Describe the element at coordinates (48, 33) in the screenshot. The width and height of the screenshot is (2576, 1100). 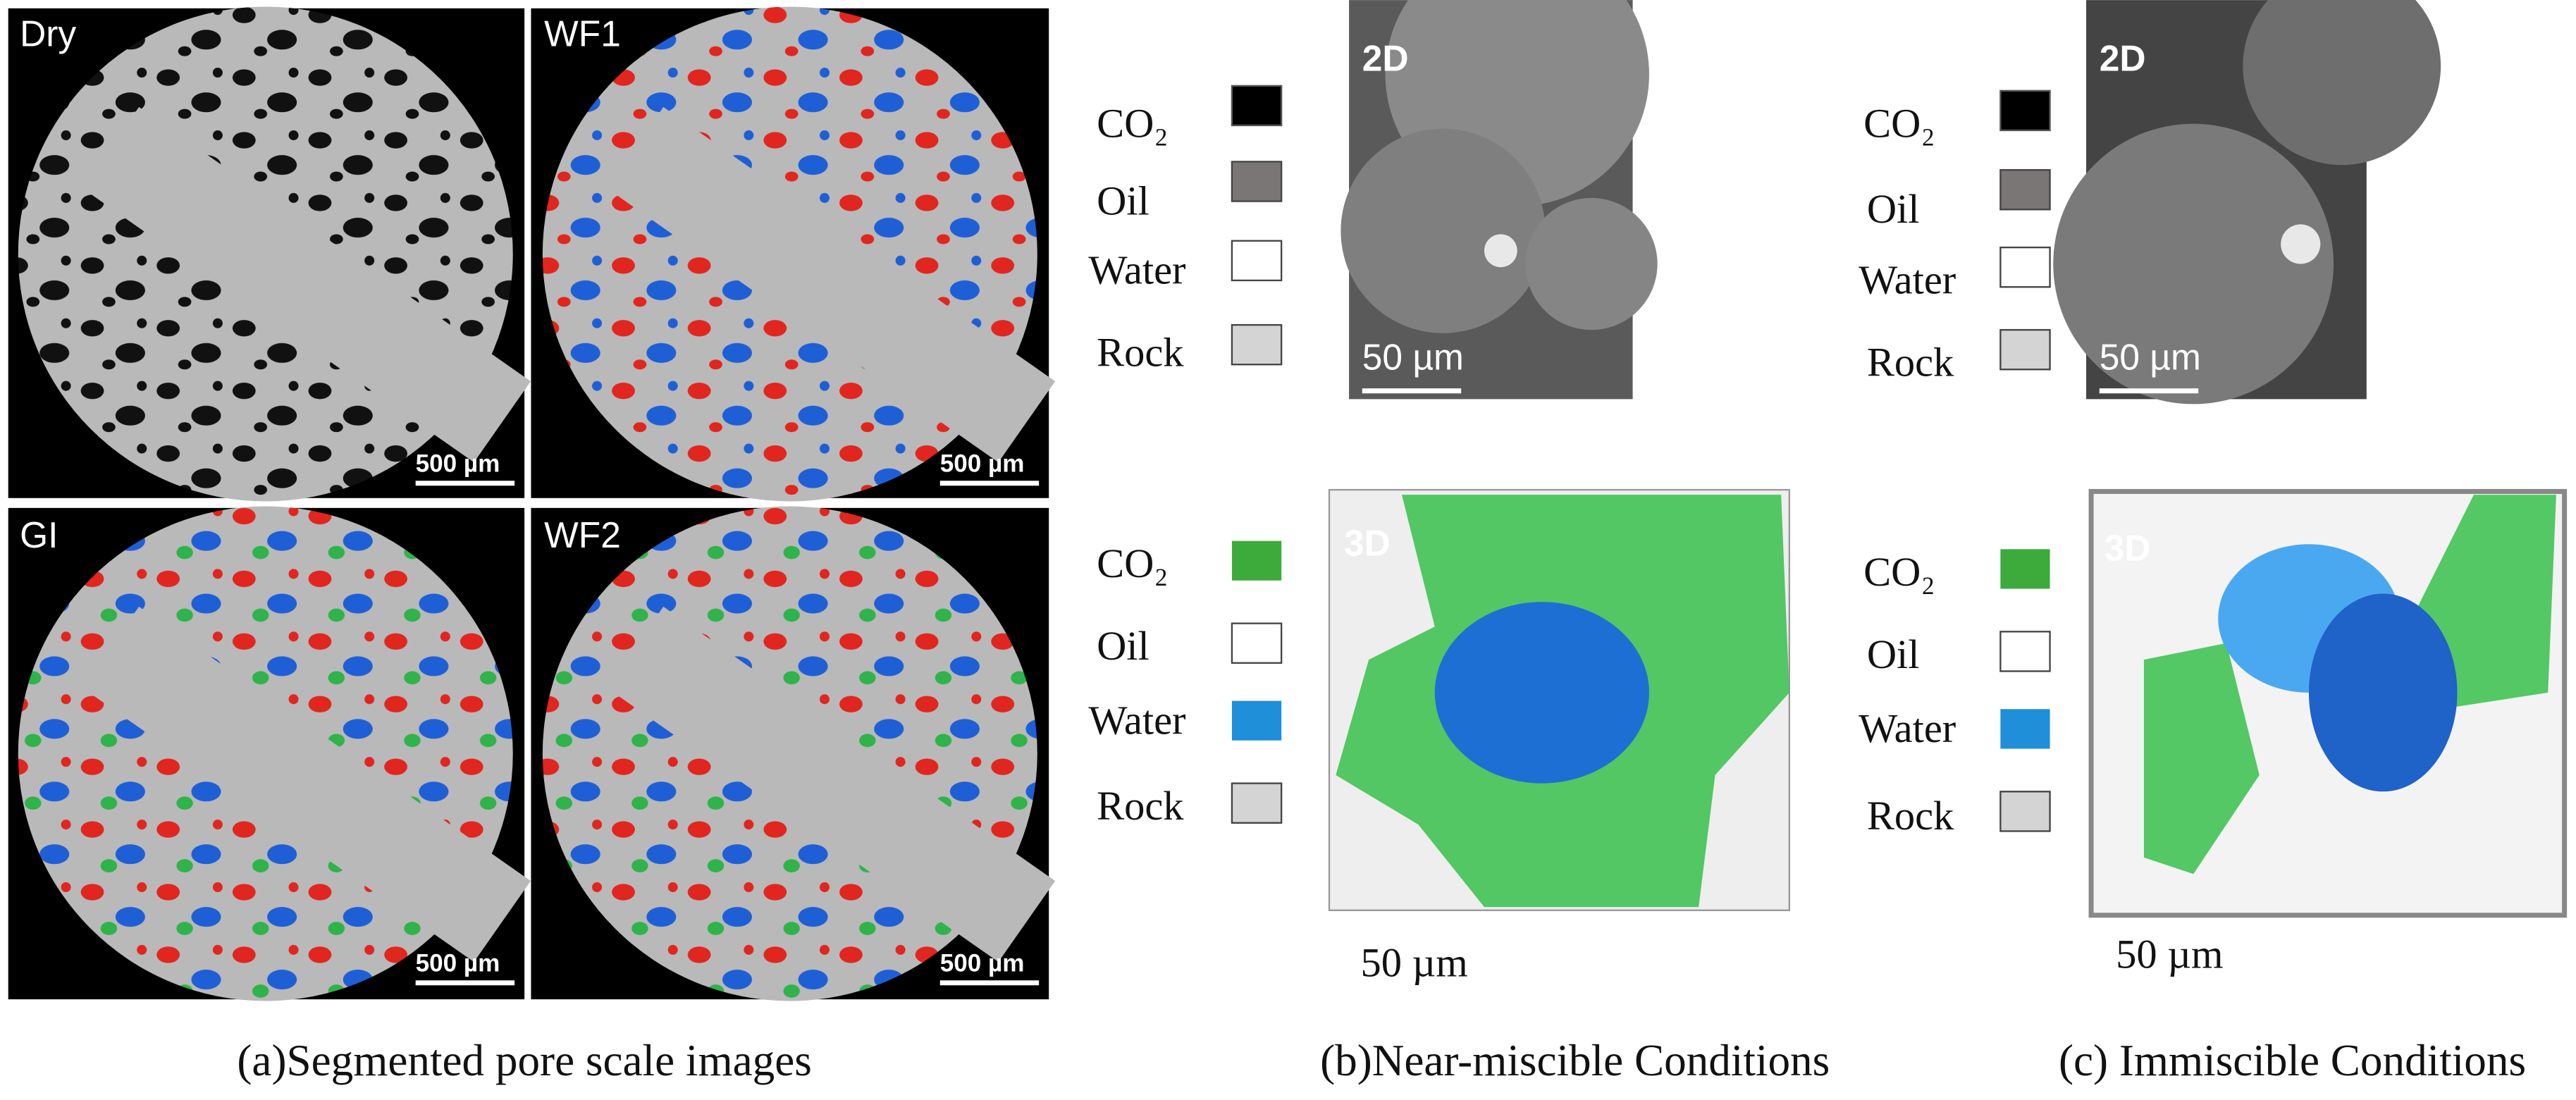
I see `image-label: Dry` at that location.